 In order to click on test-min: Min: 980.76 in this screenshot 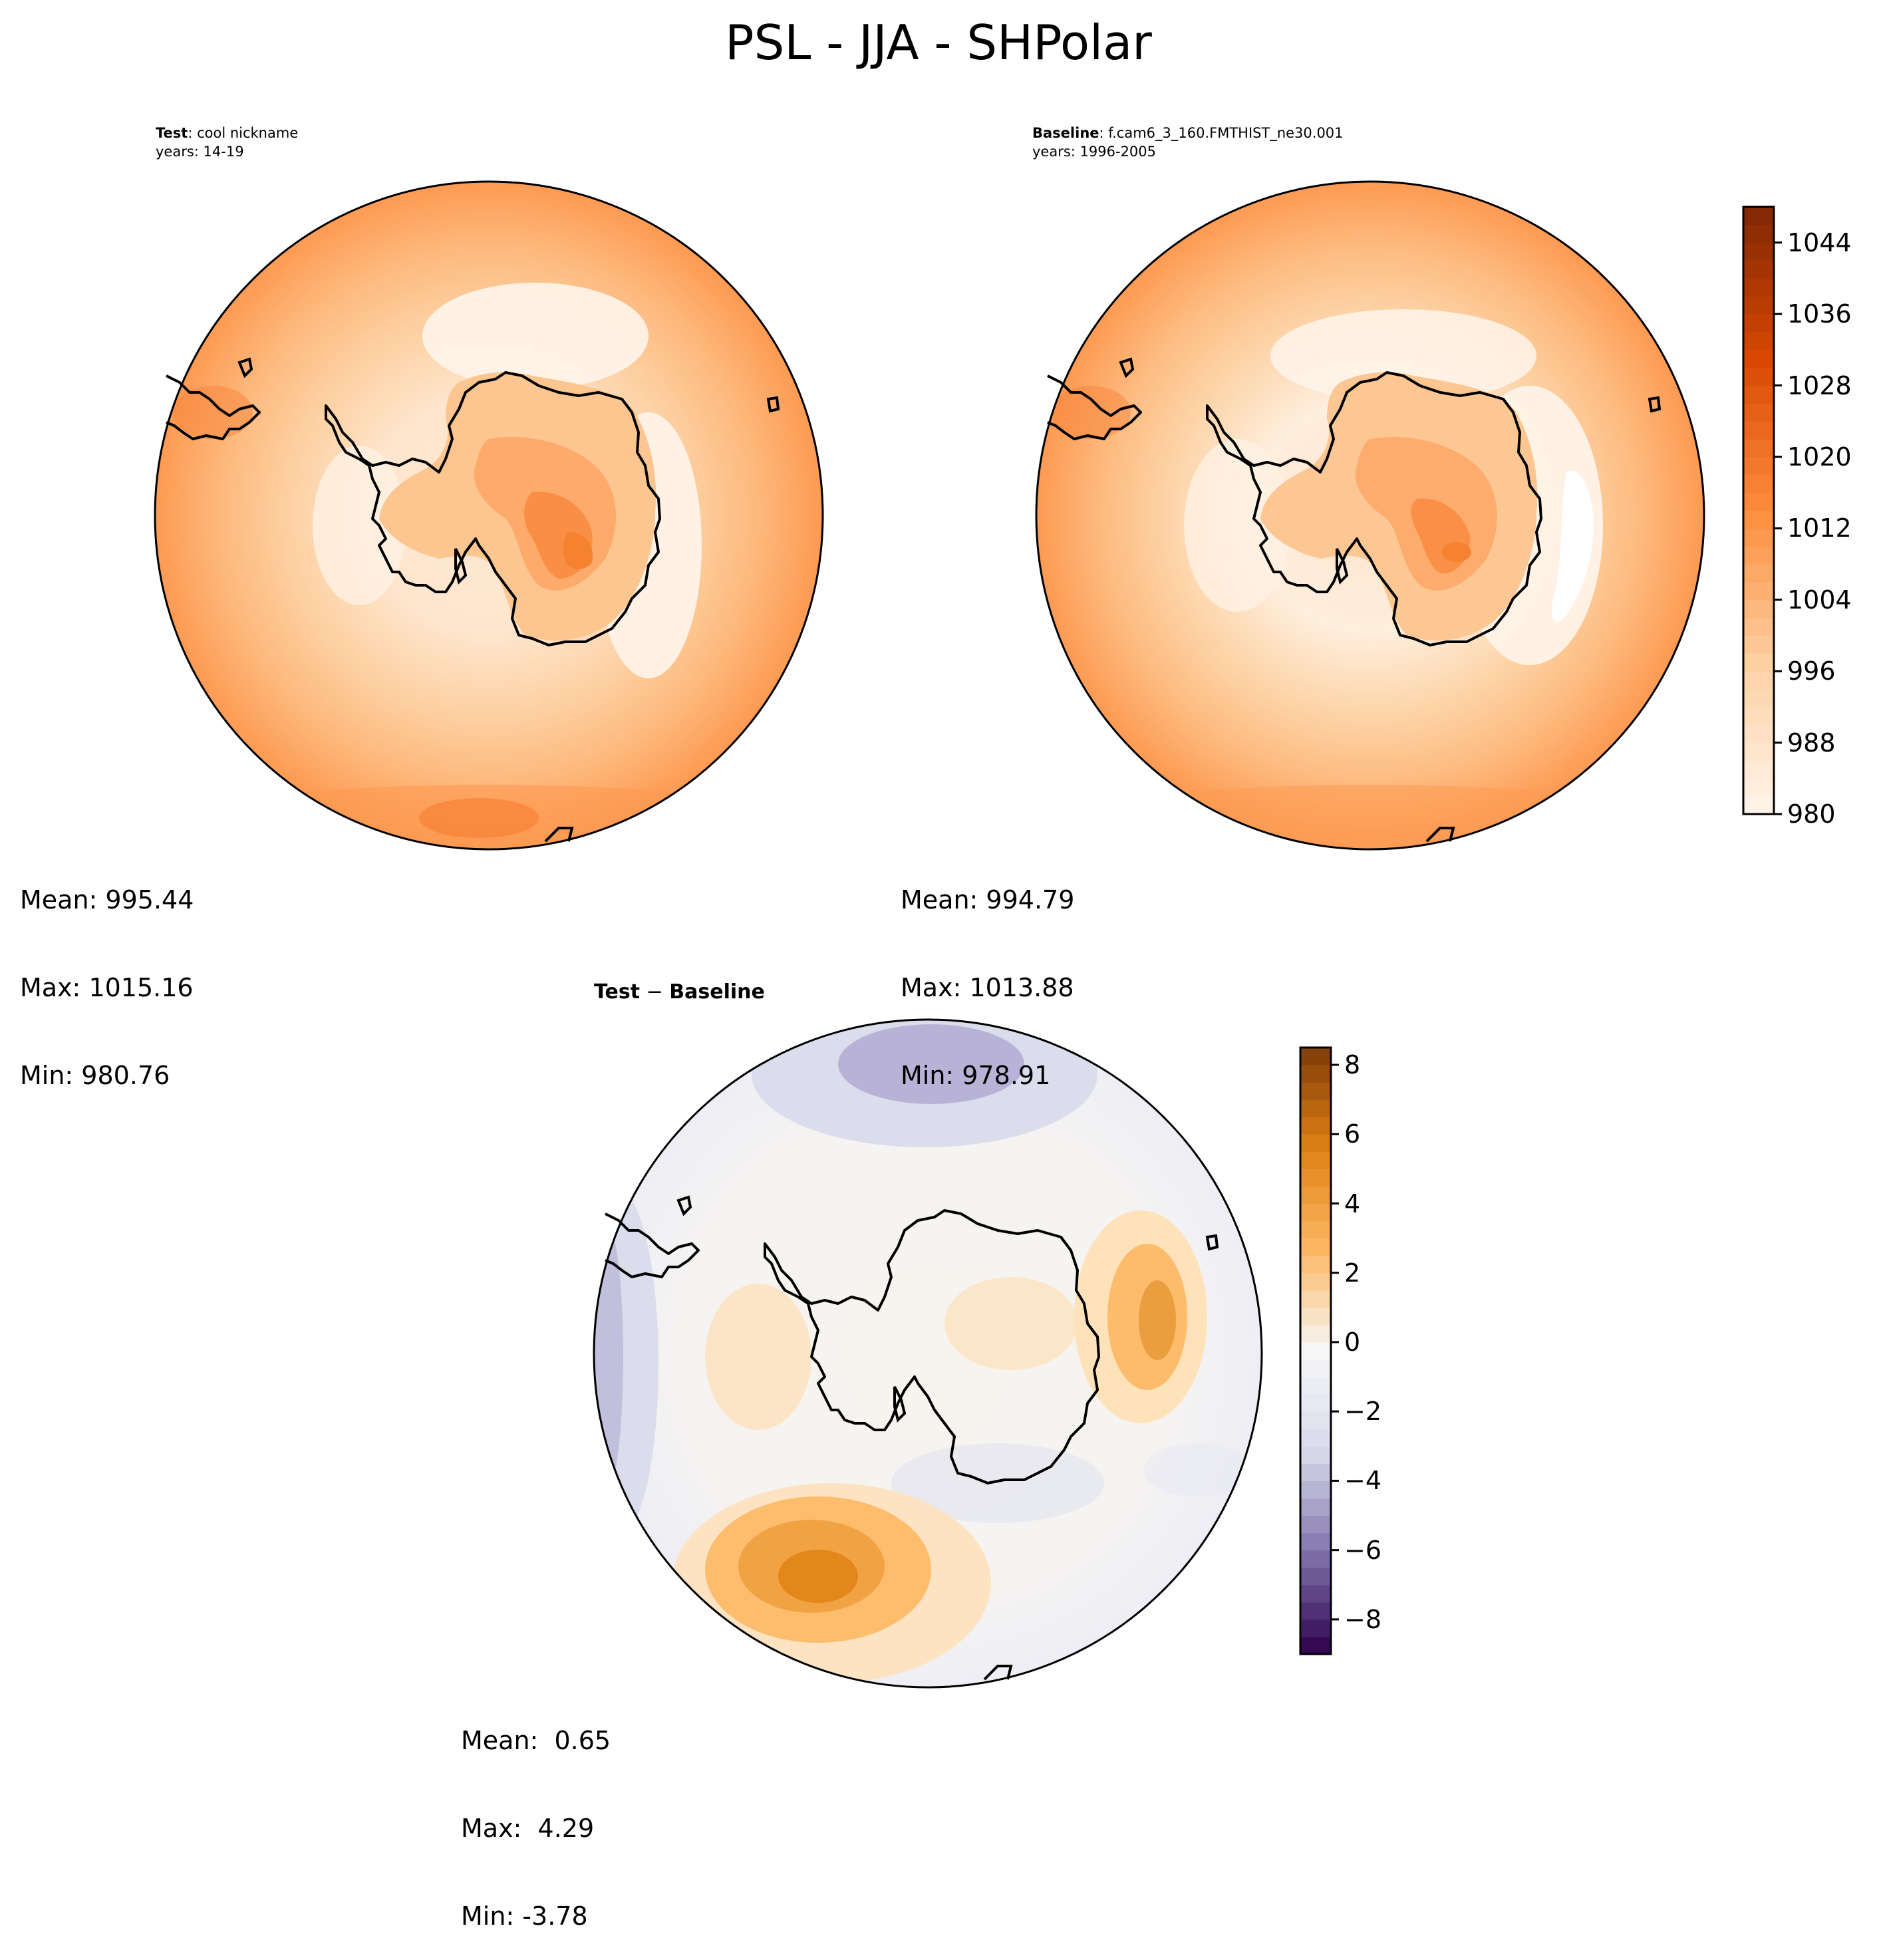, I will do `click(95, 1075)`.